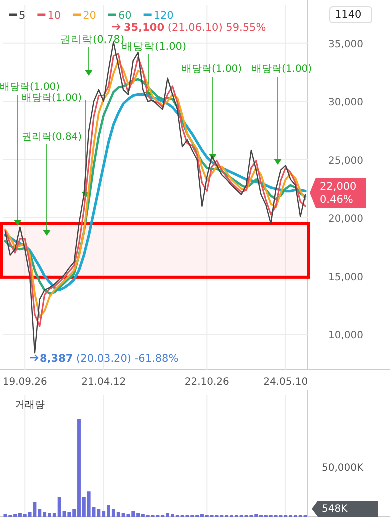 The height and width of the screenshot is (526, 390). I want to click on text: 1140, so click(348, 15).